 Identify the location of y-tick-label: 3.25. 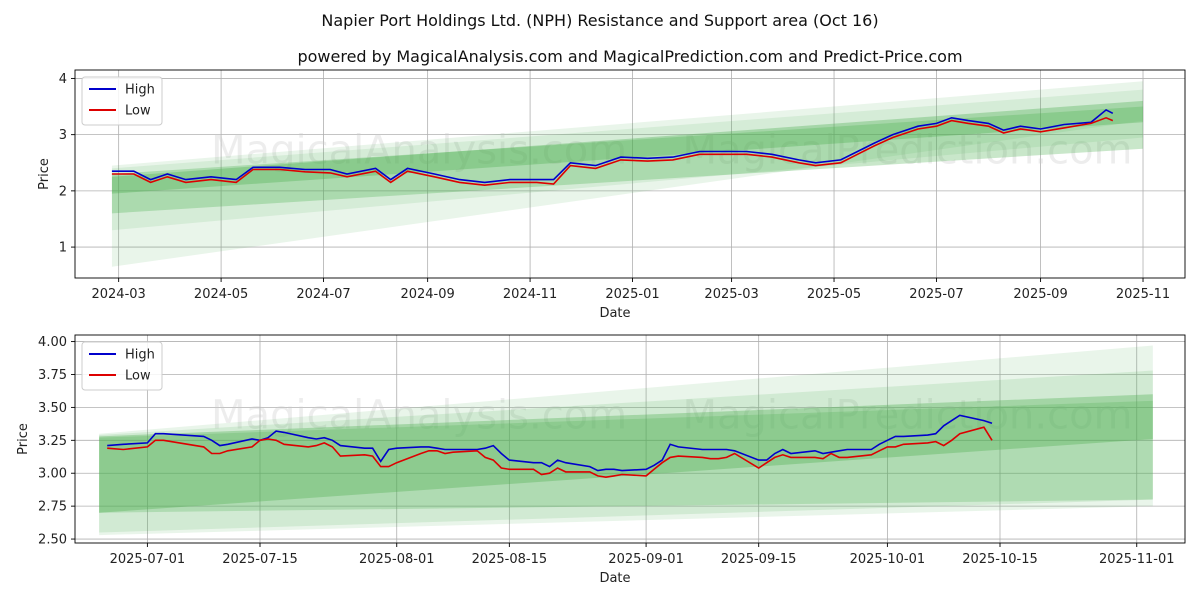
(52, 441).